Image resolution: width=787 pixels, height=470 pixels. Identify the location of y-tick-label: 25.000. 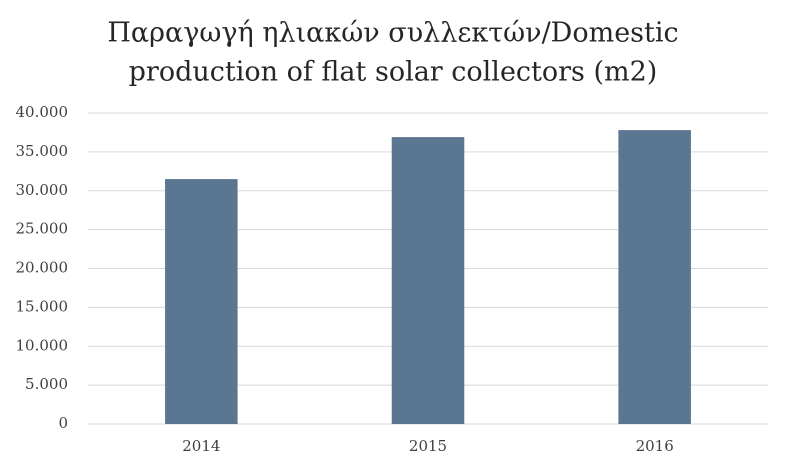
(42, 229).